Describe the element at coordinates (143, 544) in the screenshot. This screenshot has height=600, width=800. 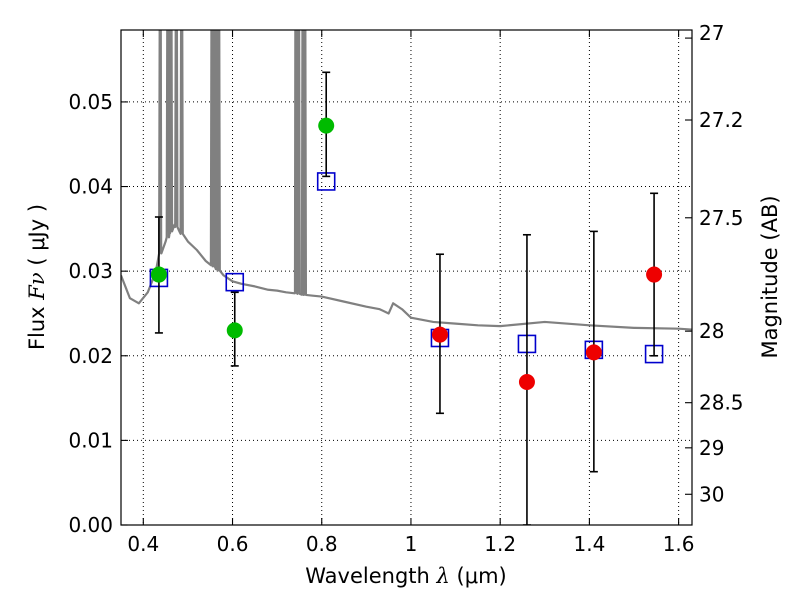
I see `x-tick-label: 0.4` at that location.